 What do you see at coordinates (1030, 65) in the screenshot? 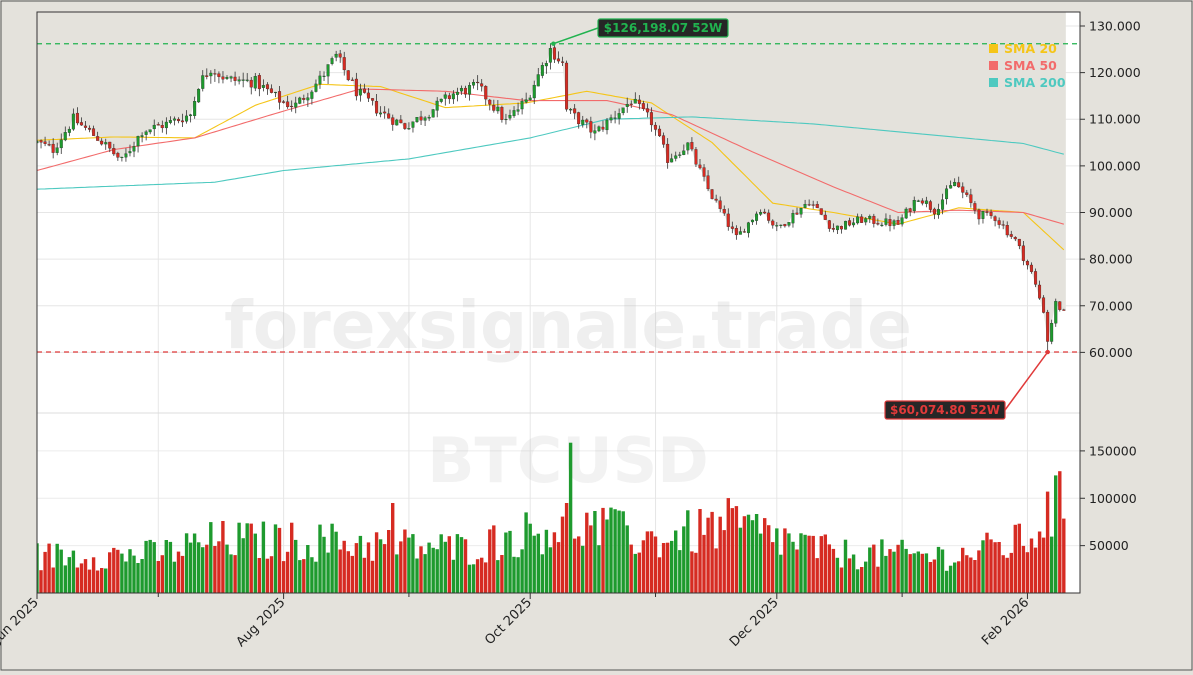
I see `legend-label: SMA 50` at bounding box center [1030, 65].